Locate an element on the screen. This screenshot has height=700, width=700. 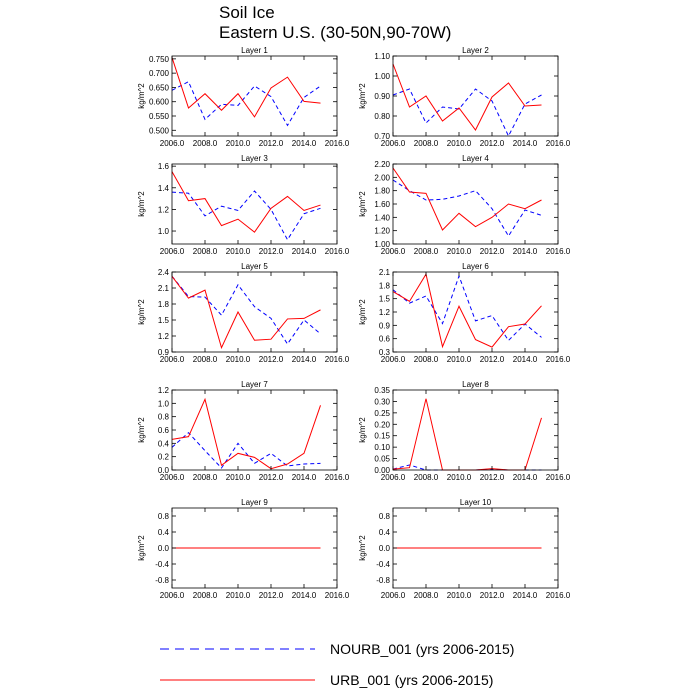
y-tick-label: 0.80 is located at coordinates (382, 116).